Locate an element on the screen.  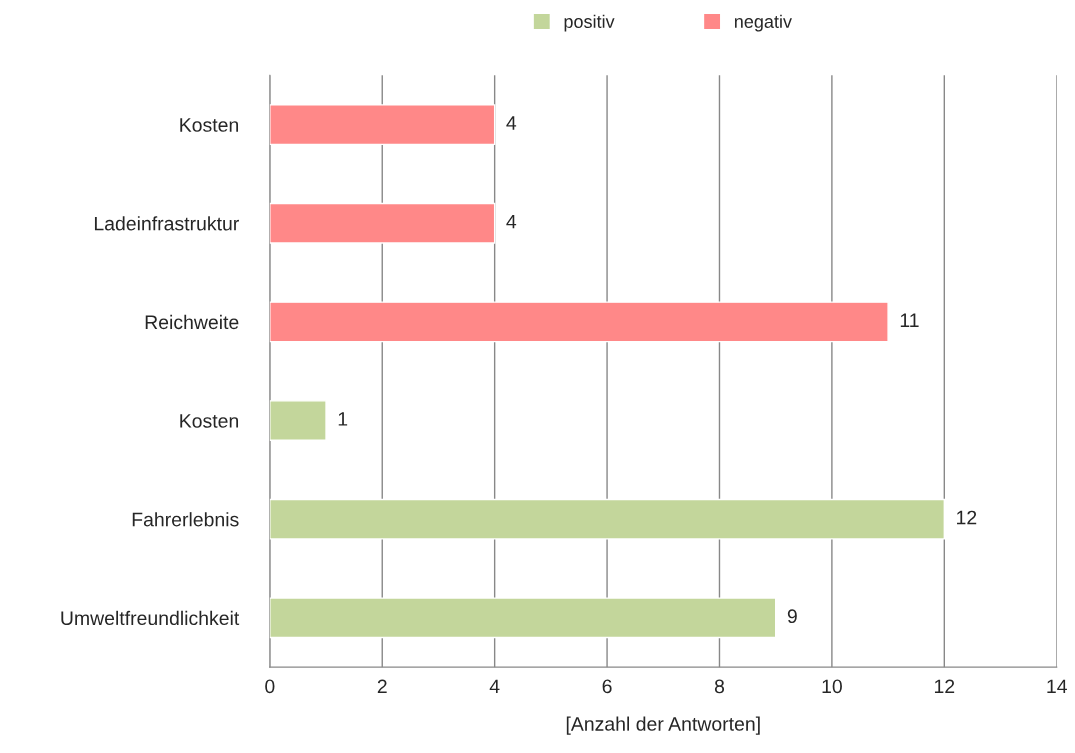
x-tick-label: 2 is located at coordinates (382, 686).